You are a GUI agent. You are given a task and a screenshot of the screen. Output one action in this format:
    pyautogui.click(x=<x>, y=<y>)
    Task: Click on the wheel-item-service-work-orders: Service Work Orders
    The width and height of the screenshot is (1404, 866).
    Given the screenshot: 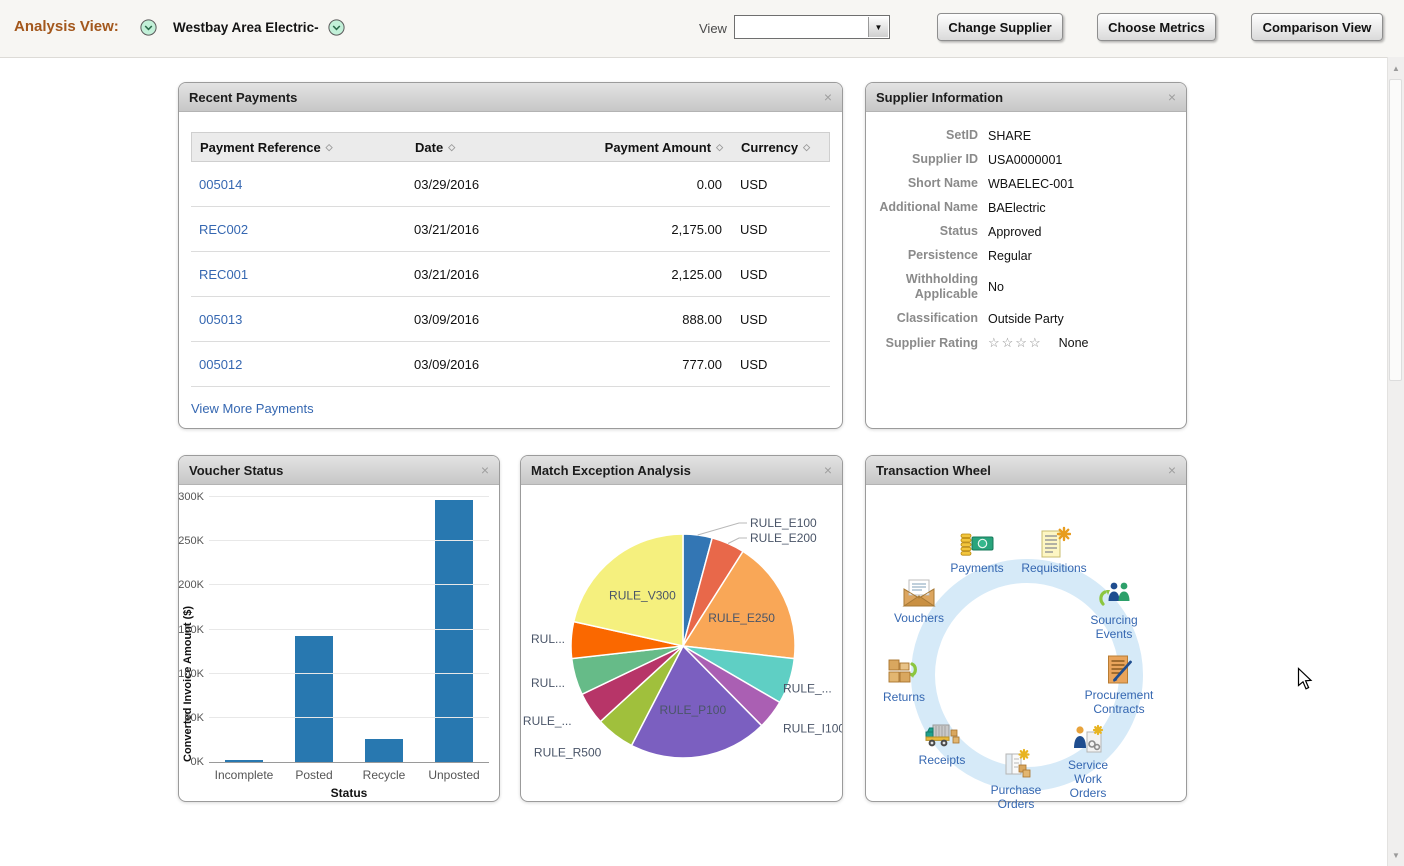 What is the action you would take?
    pyautogui.click(x=1088, y=761)
    